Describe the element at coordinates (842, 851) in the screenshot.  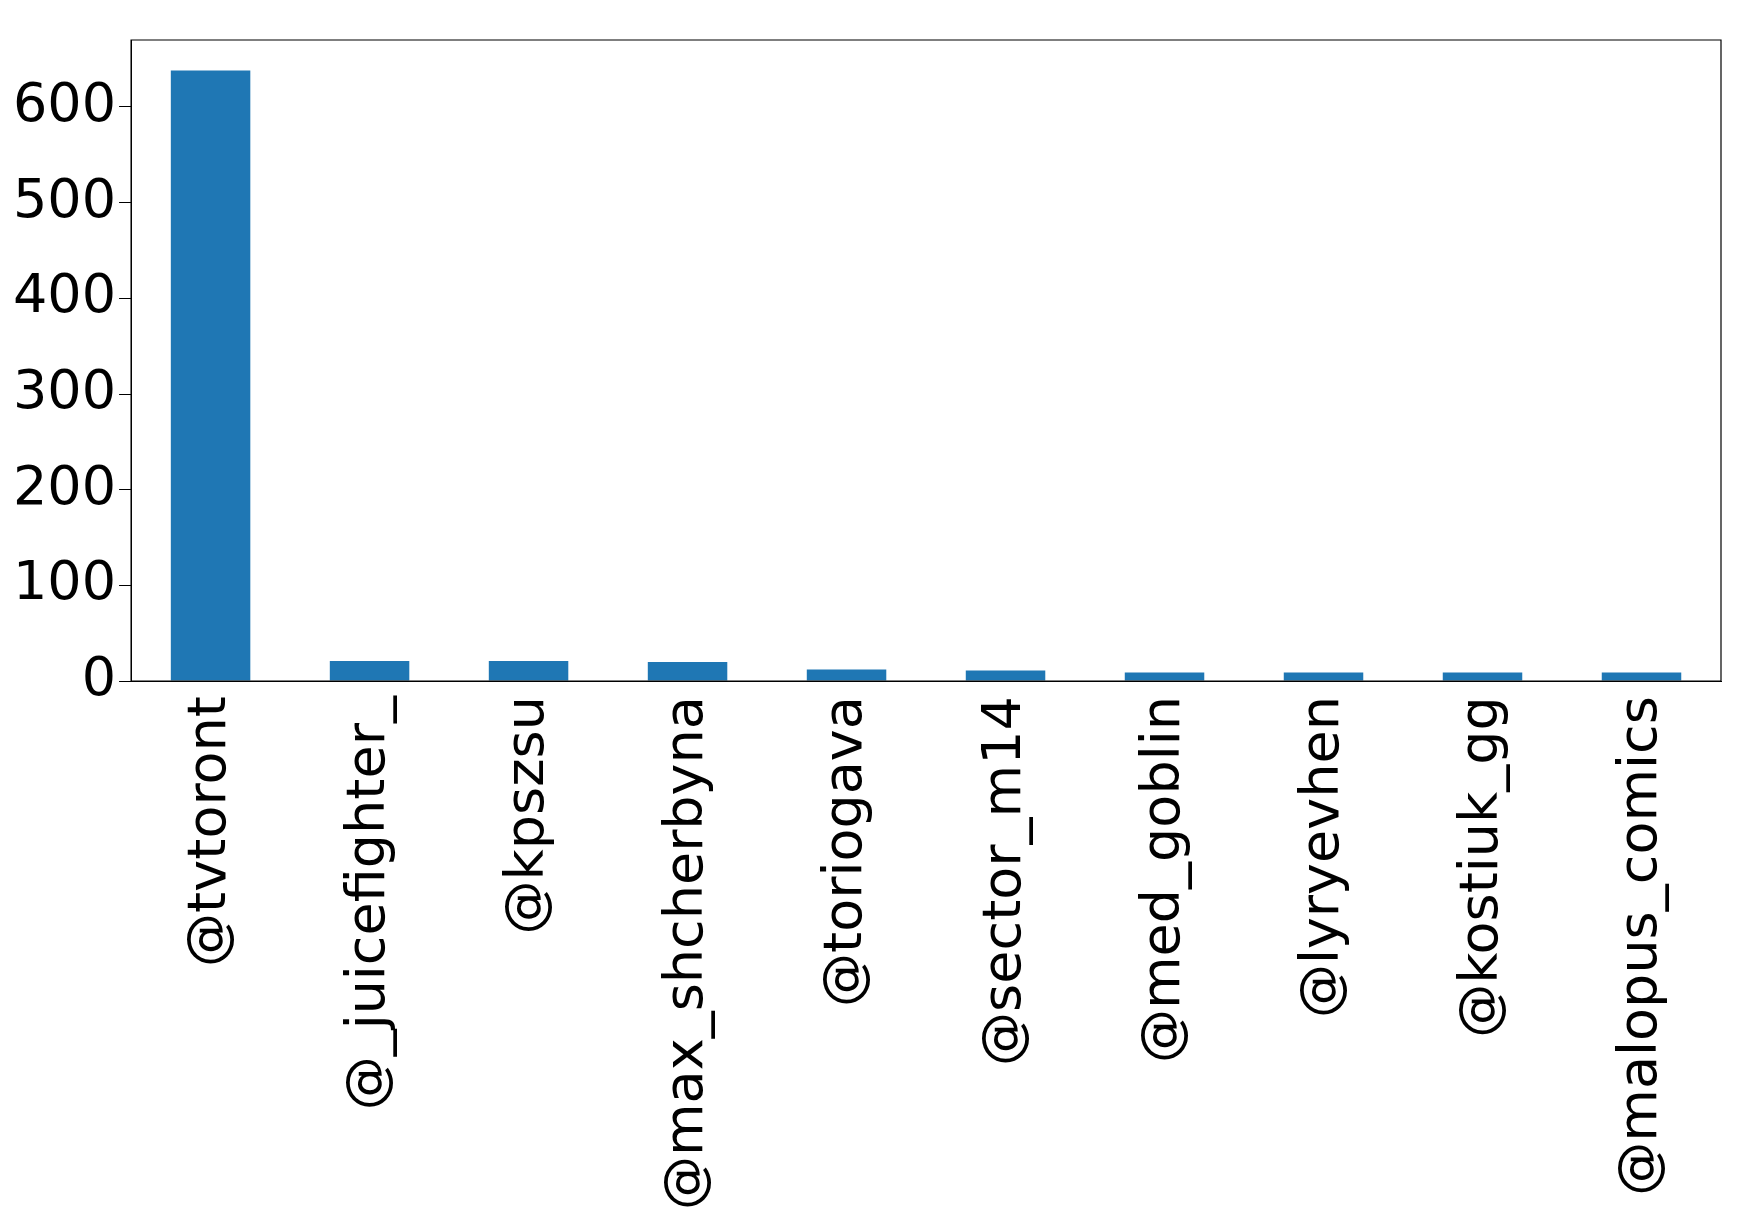
I see `x-tick-label: @toriogava` at that location.